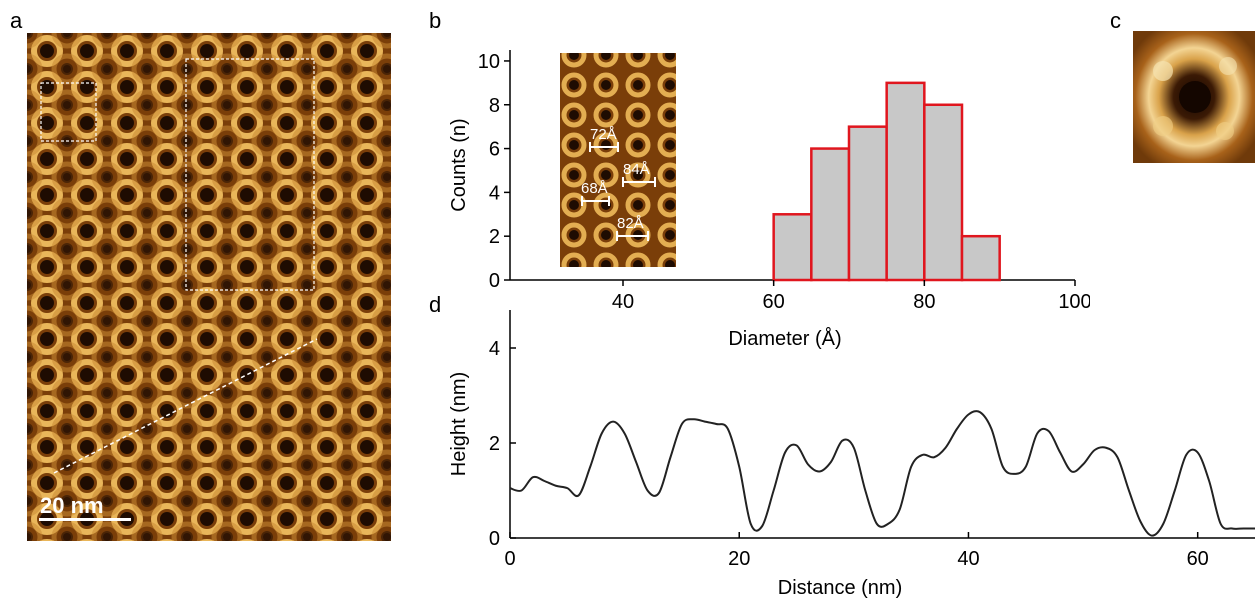 This screenshot has width=1255, height=603. I want to click on inset-label-84: 84Å, so click(636, 169).